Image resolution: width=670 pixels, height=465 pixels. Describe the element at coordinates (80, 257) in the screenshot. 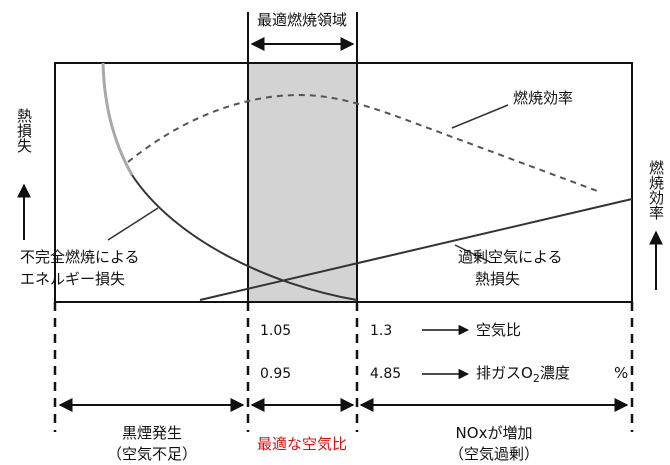

I see `incomplete-loss-label-1: 不完全燃焼による` at that location.